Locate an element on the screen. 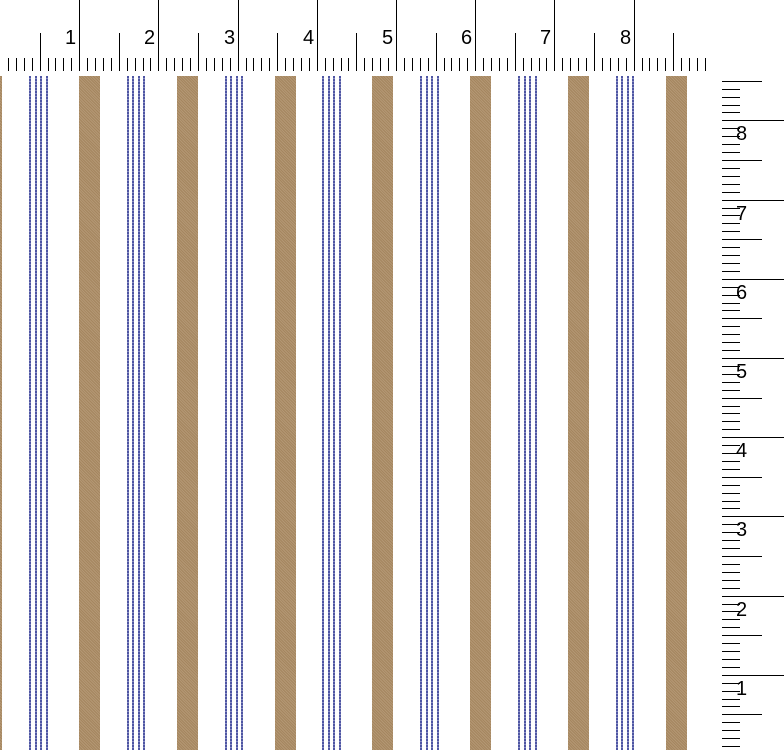  ruler-label: 1 is located at coordinates (71, 38).